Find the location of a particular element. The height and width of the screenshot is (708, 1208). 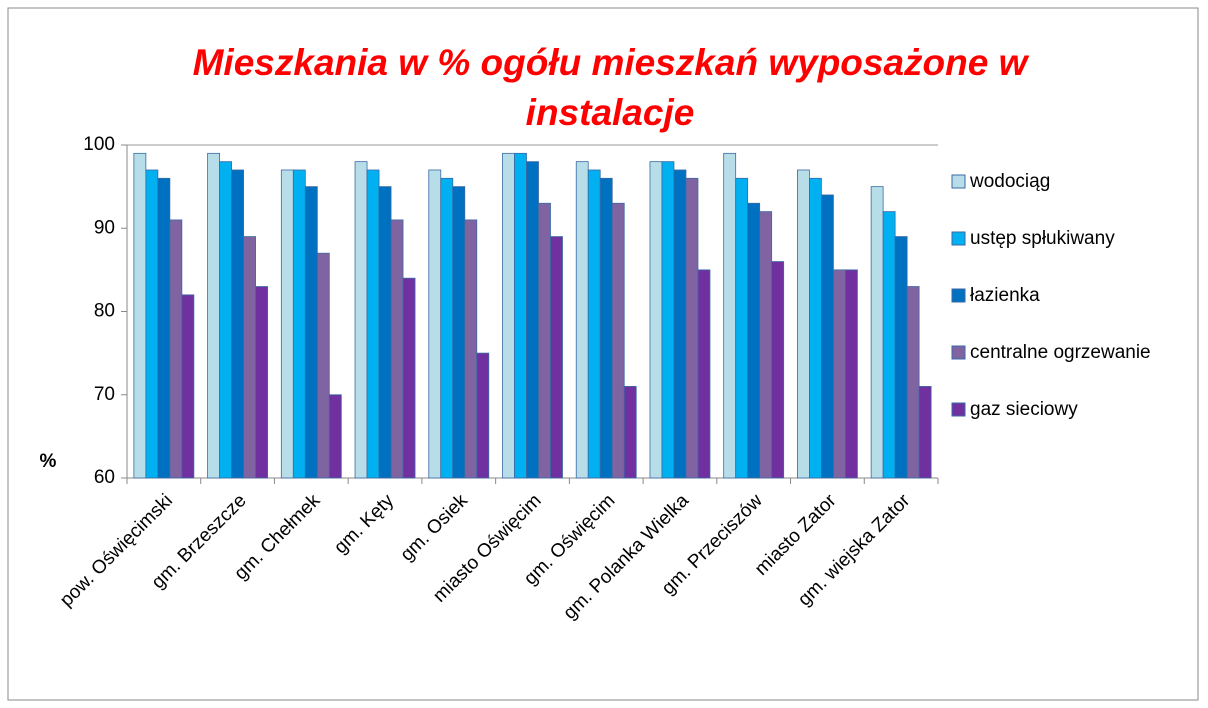

y-tick-label: 70 is located at coordinates (104, 394).